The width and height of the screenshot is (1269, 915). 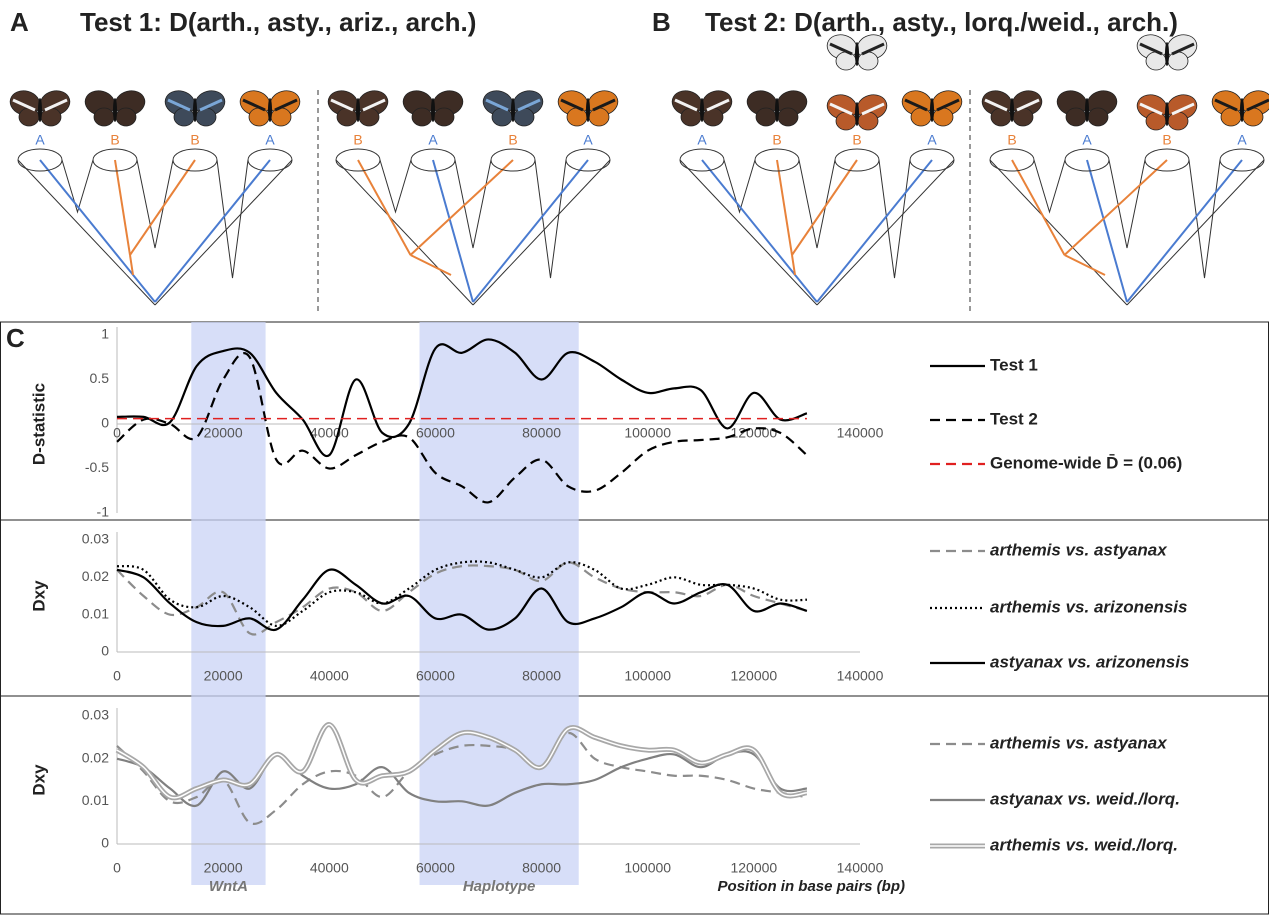 I want to click on legend-label: astyanax vs. weid./lorq., so click(x=1085, y=798).